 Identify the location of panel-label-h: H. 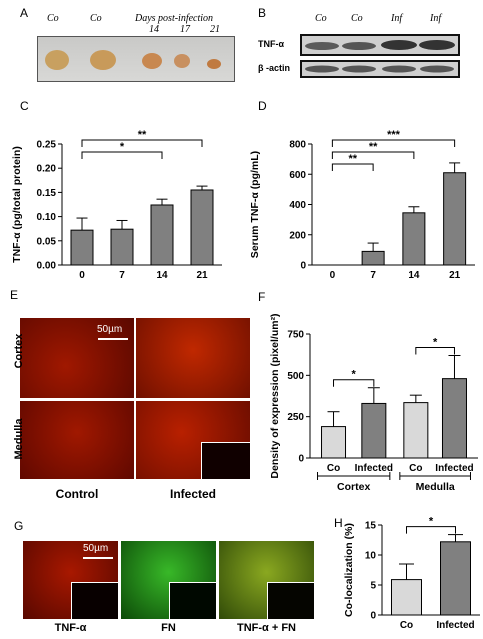
(338, 523).